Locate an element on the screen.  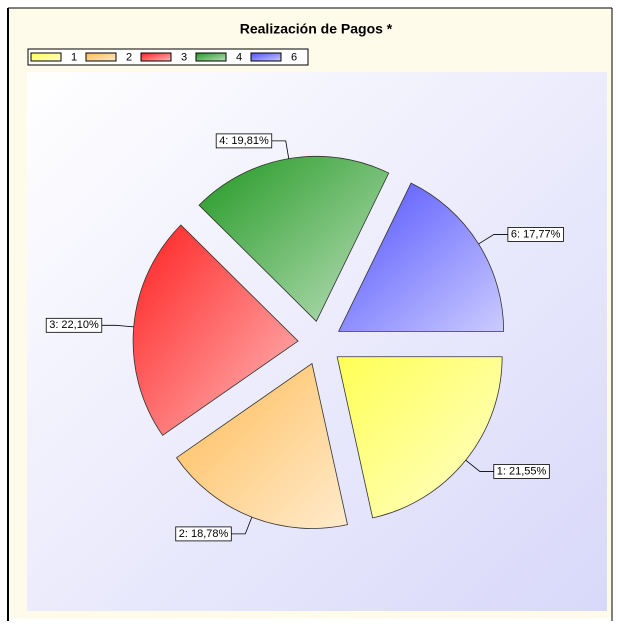
data-label: 3: 22,10% is located at coordinates (74, 325).